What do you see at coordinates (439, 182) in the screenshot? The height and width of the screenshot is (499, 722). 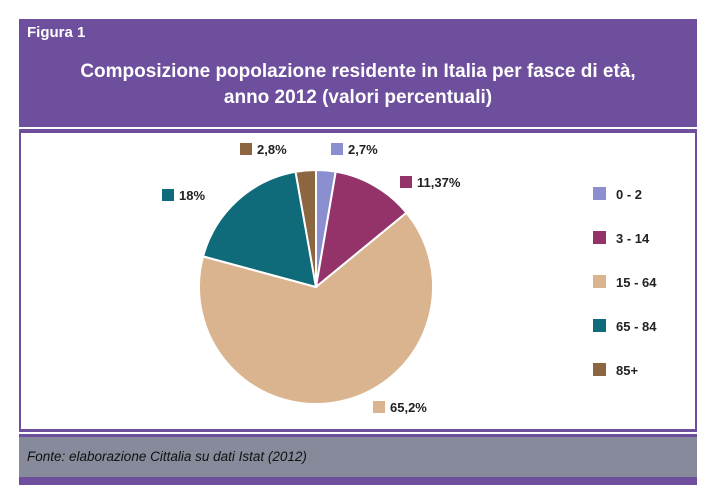 I see `data-label-2: 11,37%` at bounding box center [439, 182].